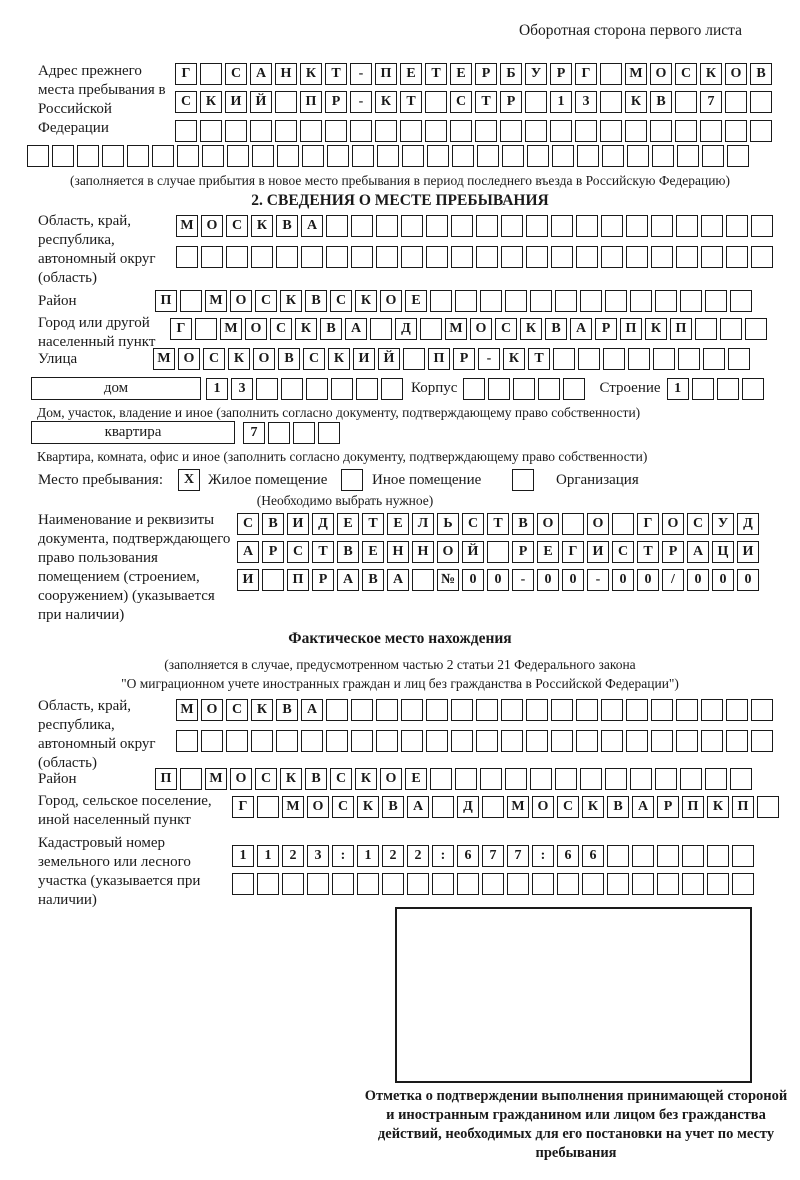 This screenshot has width=800, height=1180. What do you see at coordinates (166, 301) in the screenshot?
I see `char-box: П` at bounding box center [166, 301].